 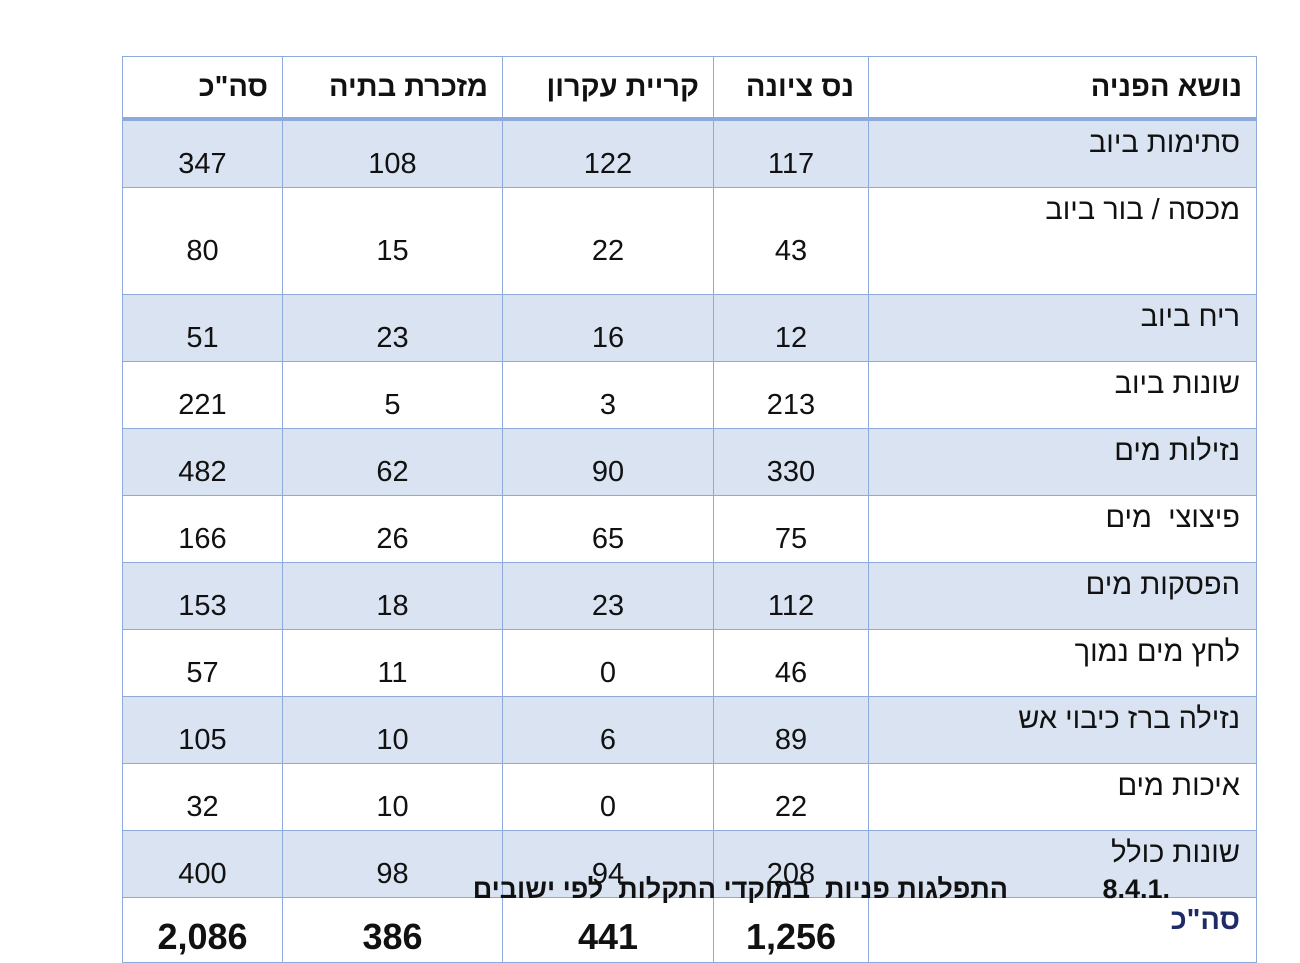 I want to click on cell-nes-ziona: 117, so click(x=791, y=153).